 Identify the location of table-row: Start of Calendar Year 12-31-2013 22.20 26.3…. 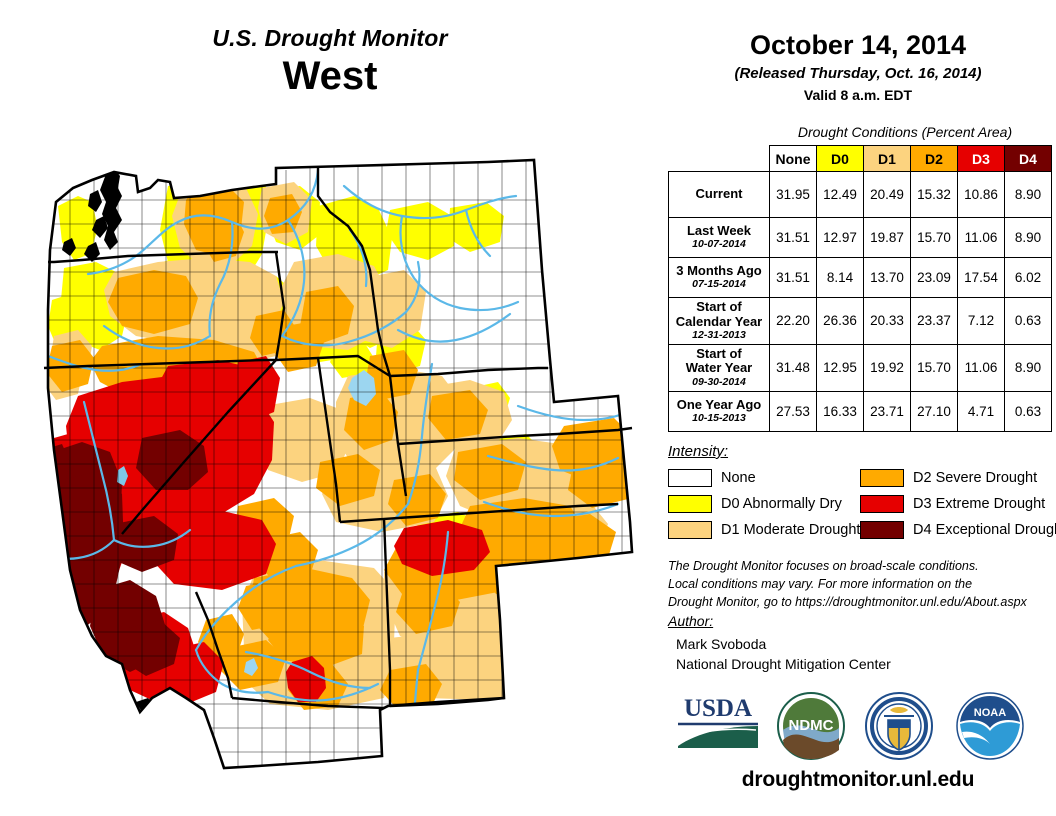
(860, 321).